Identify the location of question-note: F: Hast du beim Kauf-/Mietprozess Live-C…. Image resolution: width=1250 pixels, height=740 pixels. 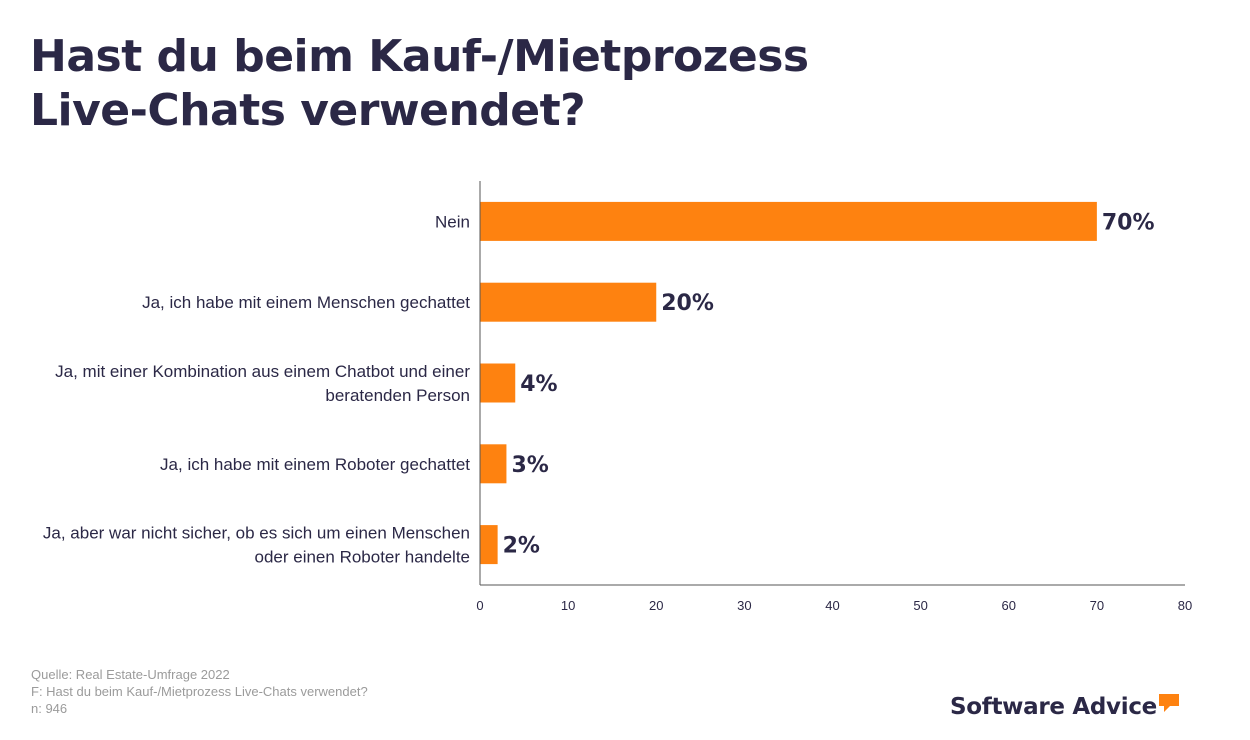
(199, 691).